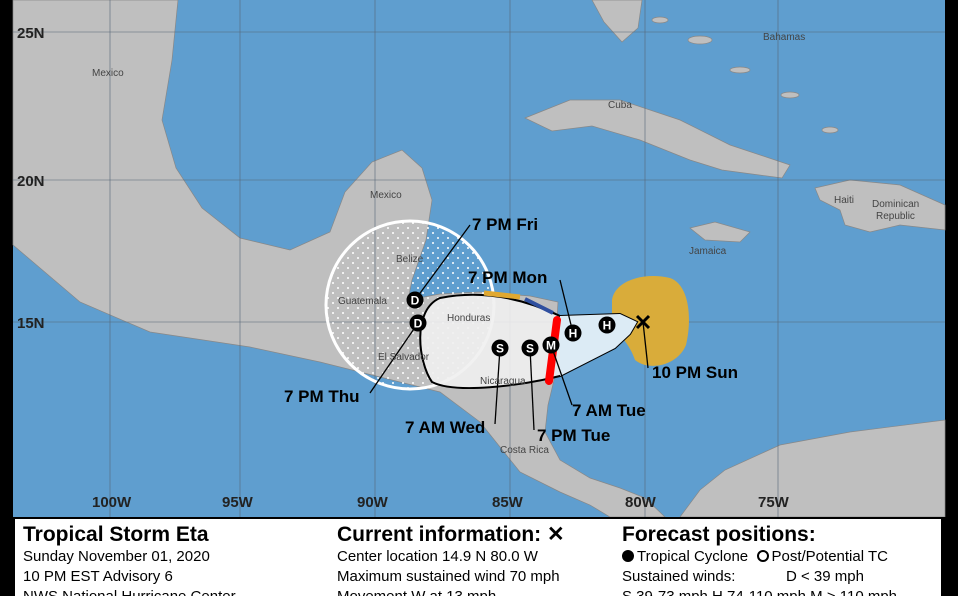  What do you see at coordinates (116, 556) in the screenshot?
I see `advisory-date: Sunday November 01, 2020` at bounding box center [116, 556].